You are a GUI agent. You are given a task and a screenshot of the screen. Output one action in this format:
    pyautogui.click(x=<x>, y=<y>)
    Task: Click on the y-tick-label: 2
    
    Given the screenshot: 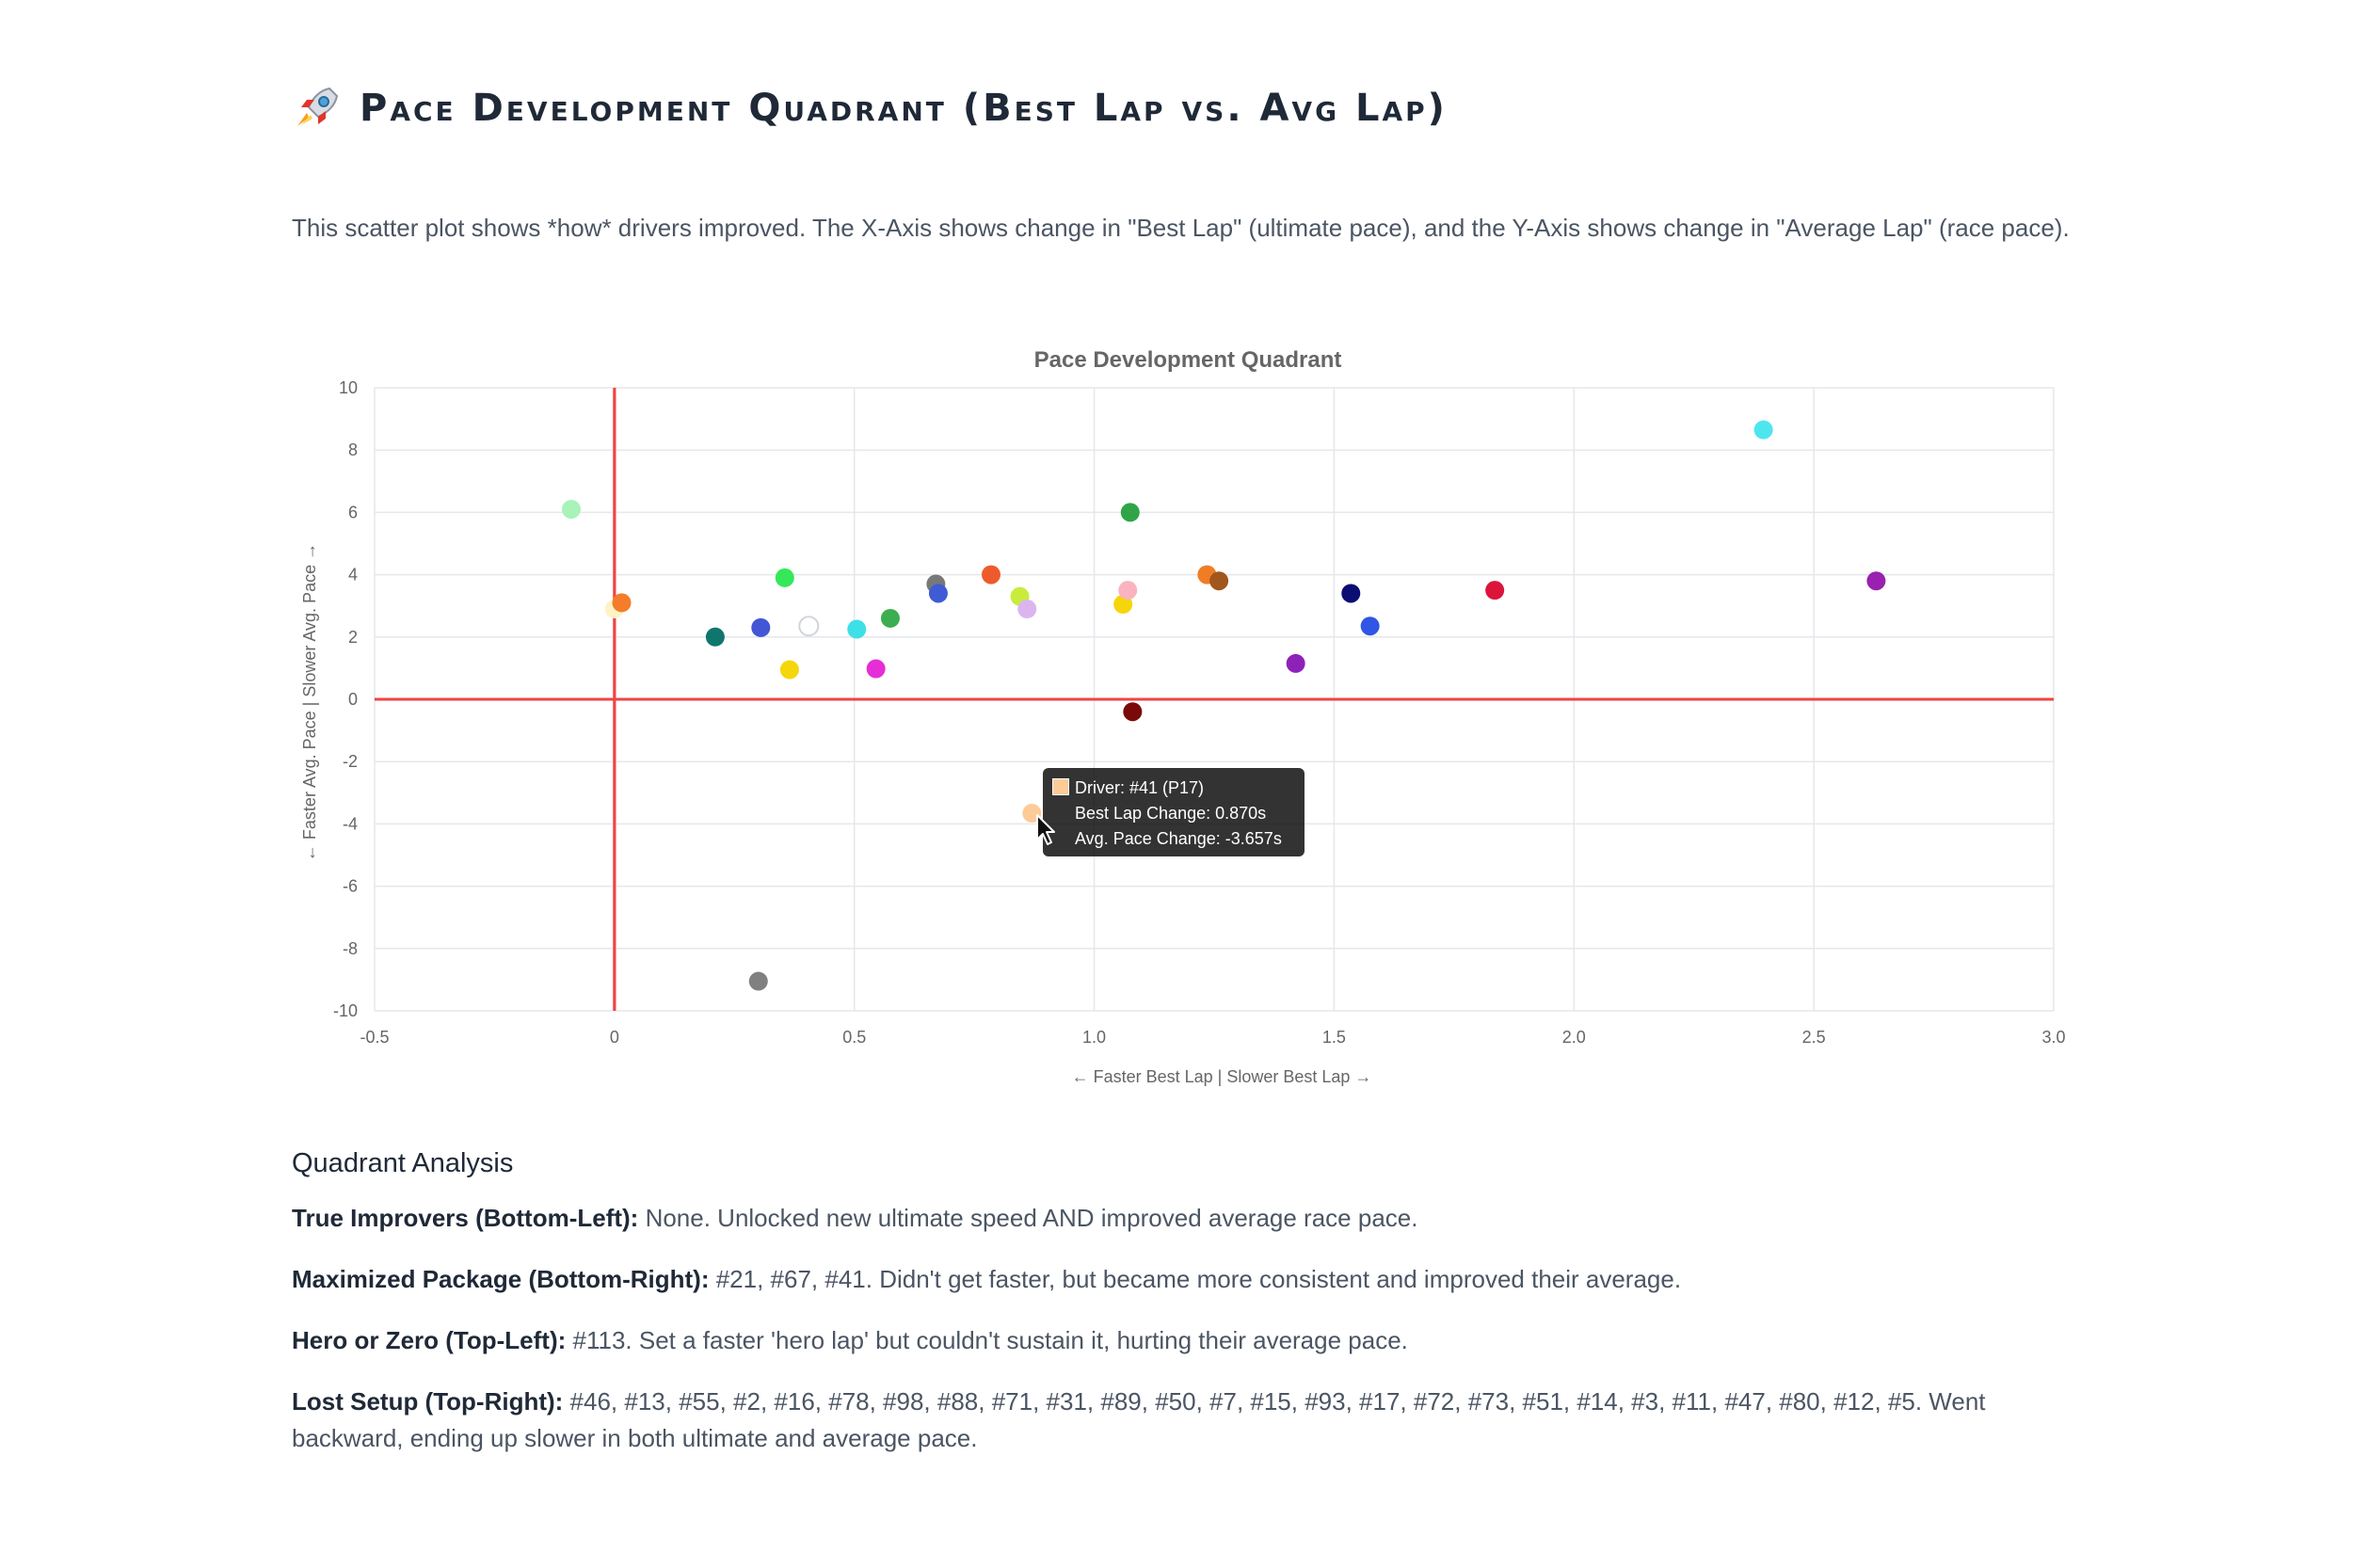 What is the action you would take?
    pyautogui.click(x=353, y=637)
    